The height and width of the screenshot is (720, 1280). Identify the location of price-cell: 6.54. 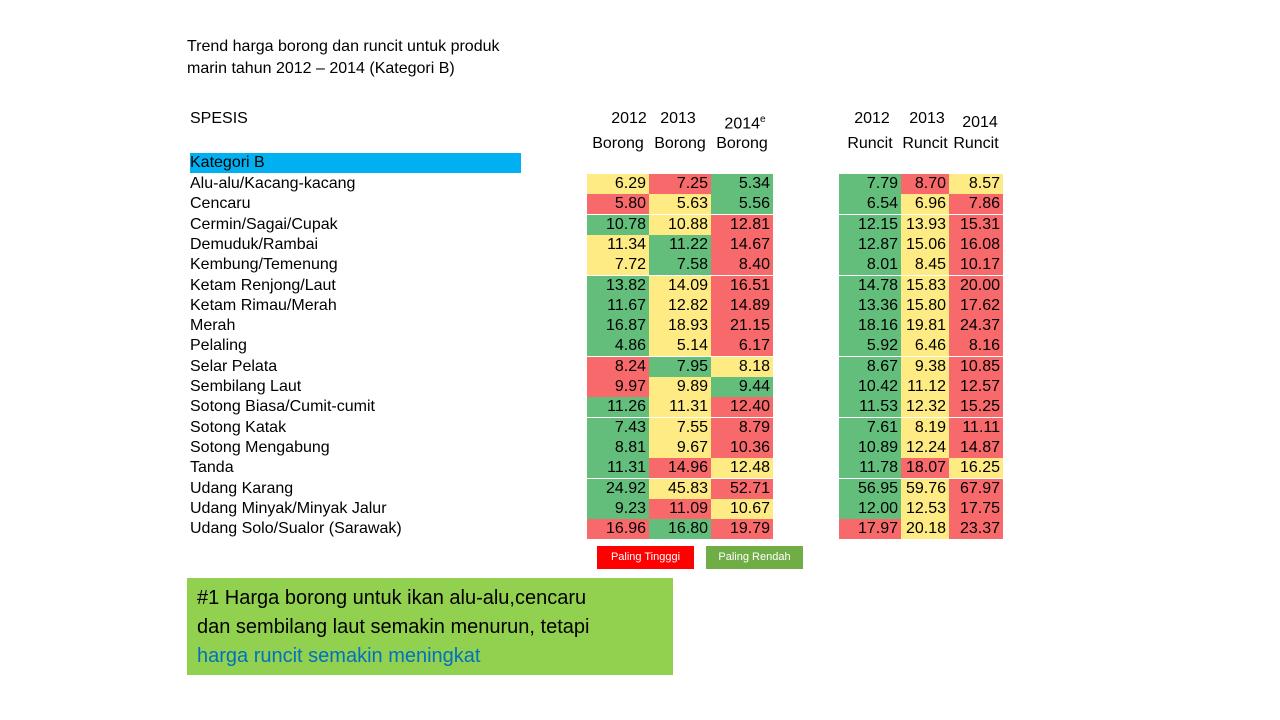
(870, 204).